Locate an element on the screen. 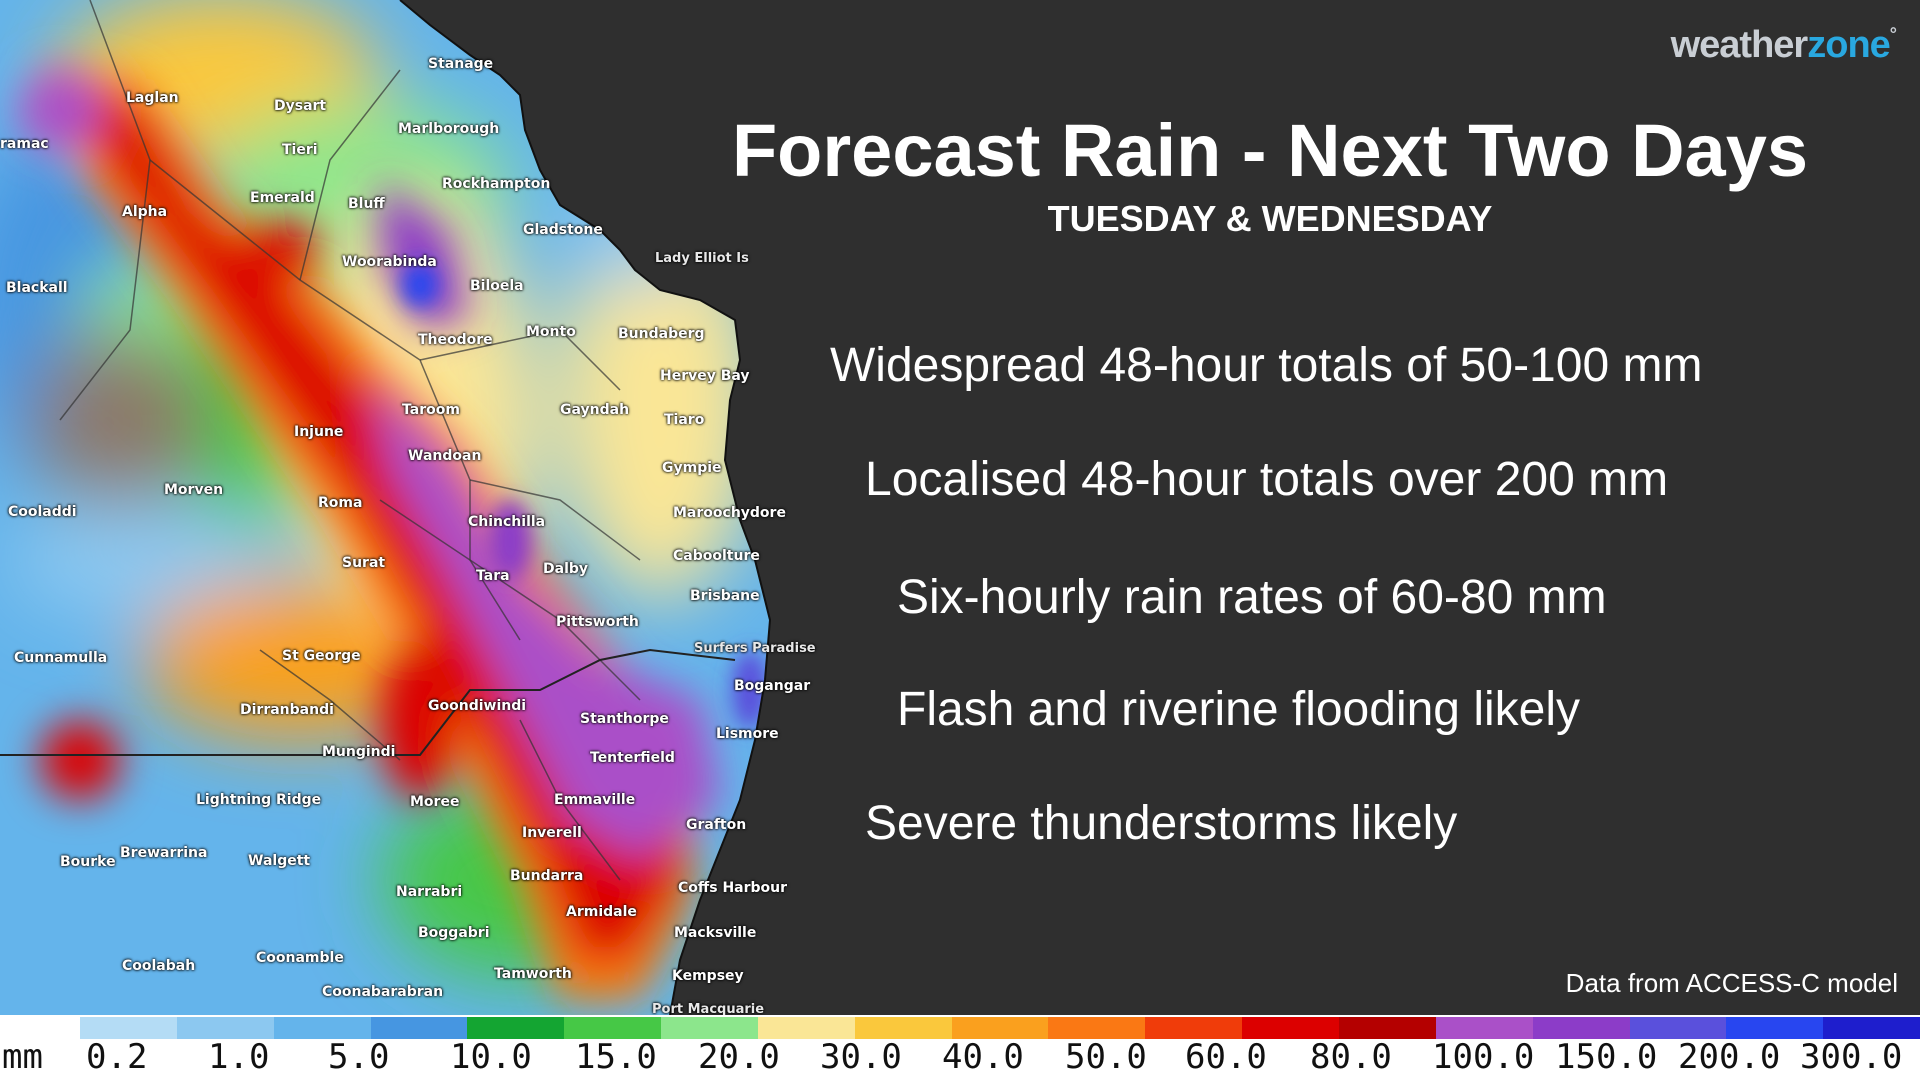 This screenshot has width=1920, height=1080. map-place-label: Alpha is located at coordinates (145, 212).